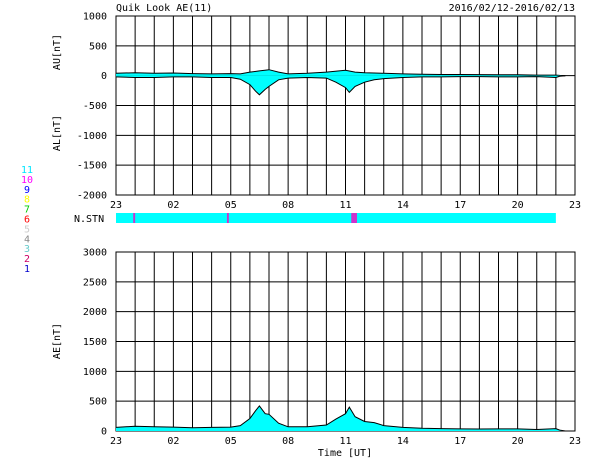  I want to click on au-axis-label: AU[nT], so click(57, 52).